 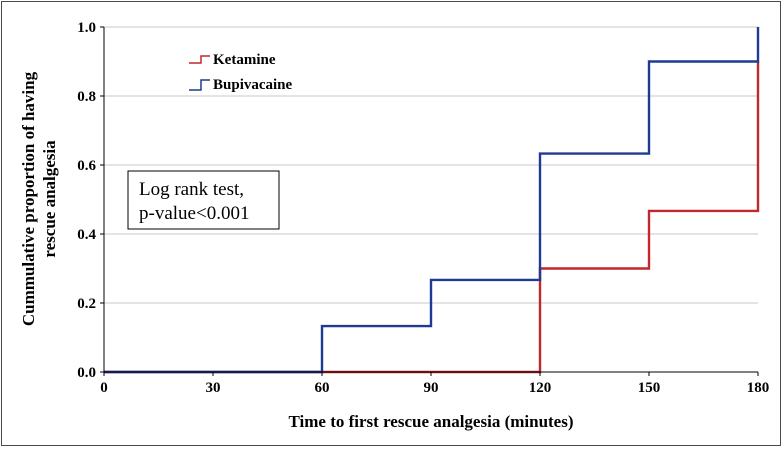 What do you see at coordinates (758, 388) in the screenshot?
I see `x-tick-label-6: 180` at bounding box center [758, 388].